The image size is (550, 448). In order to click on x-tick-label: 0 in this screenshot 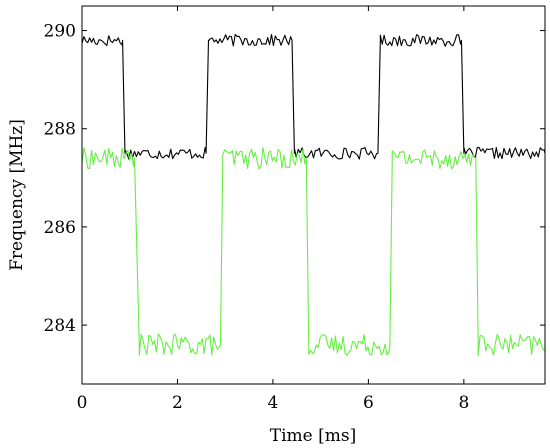, I will do `click(82, 403)`.